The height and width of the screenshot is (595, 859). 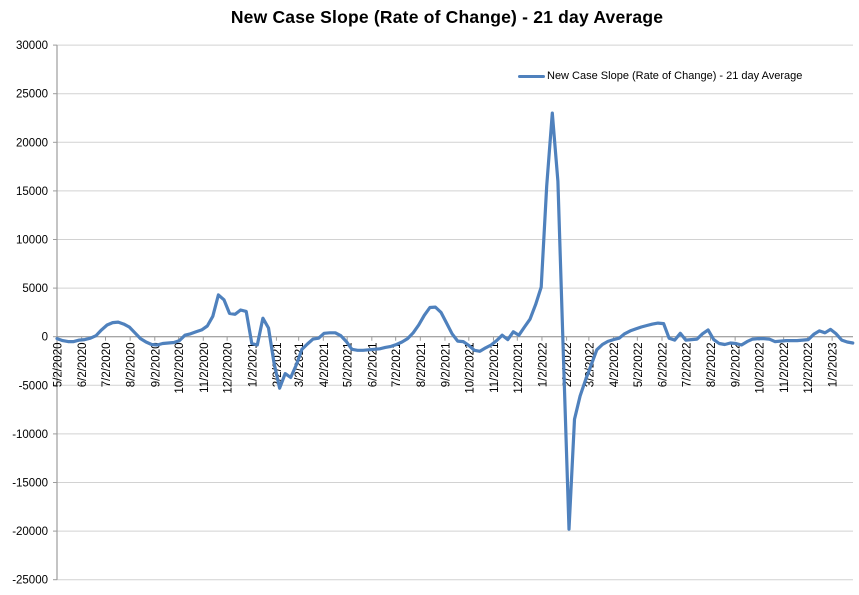 I want to click on y-axis-label: 15000, so click(x=32, y=192).